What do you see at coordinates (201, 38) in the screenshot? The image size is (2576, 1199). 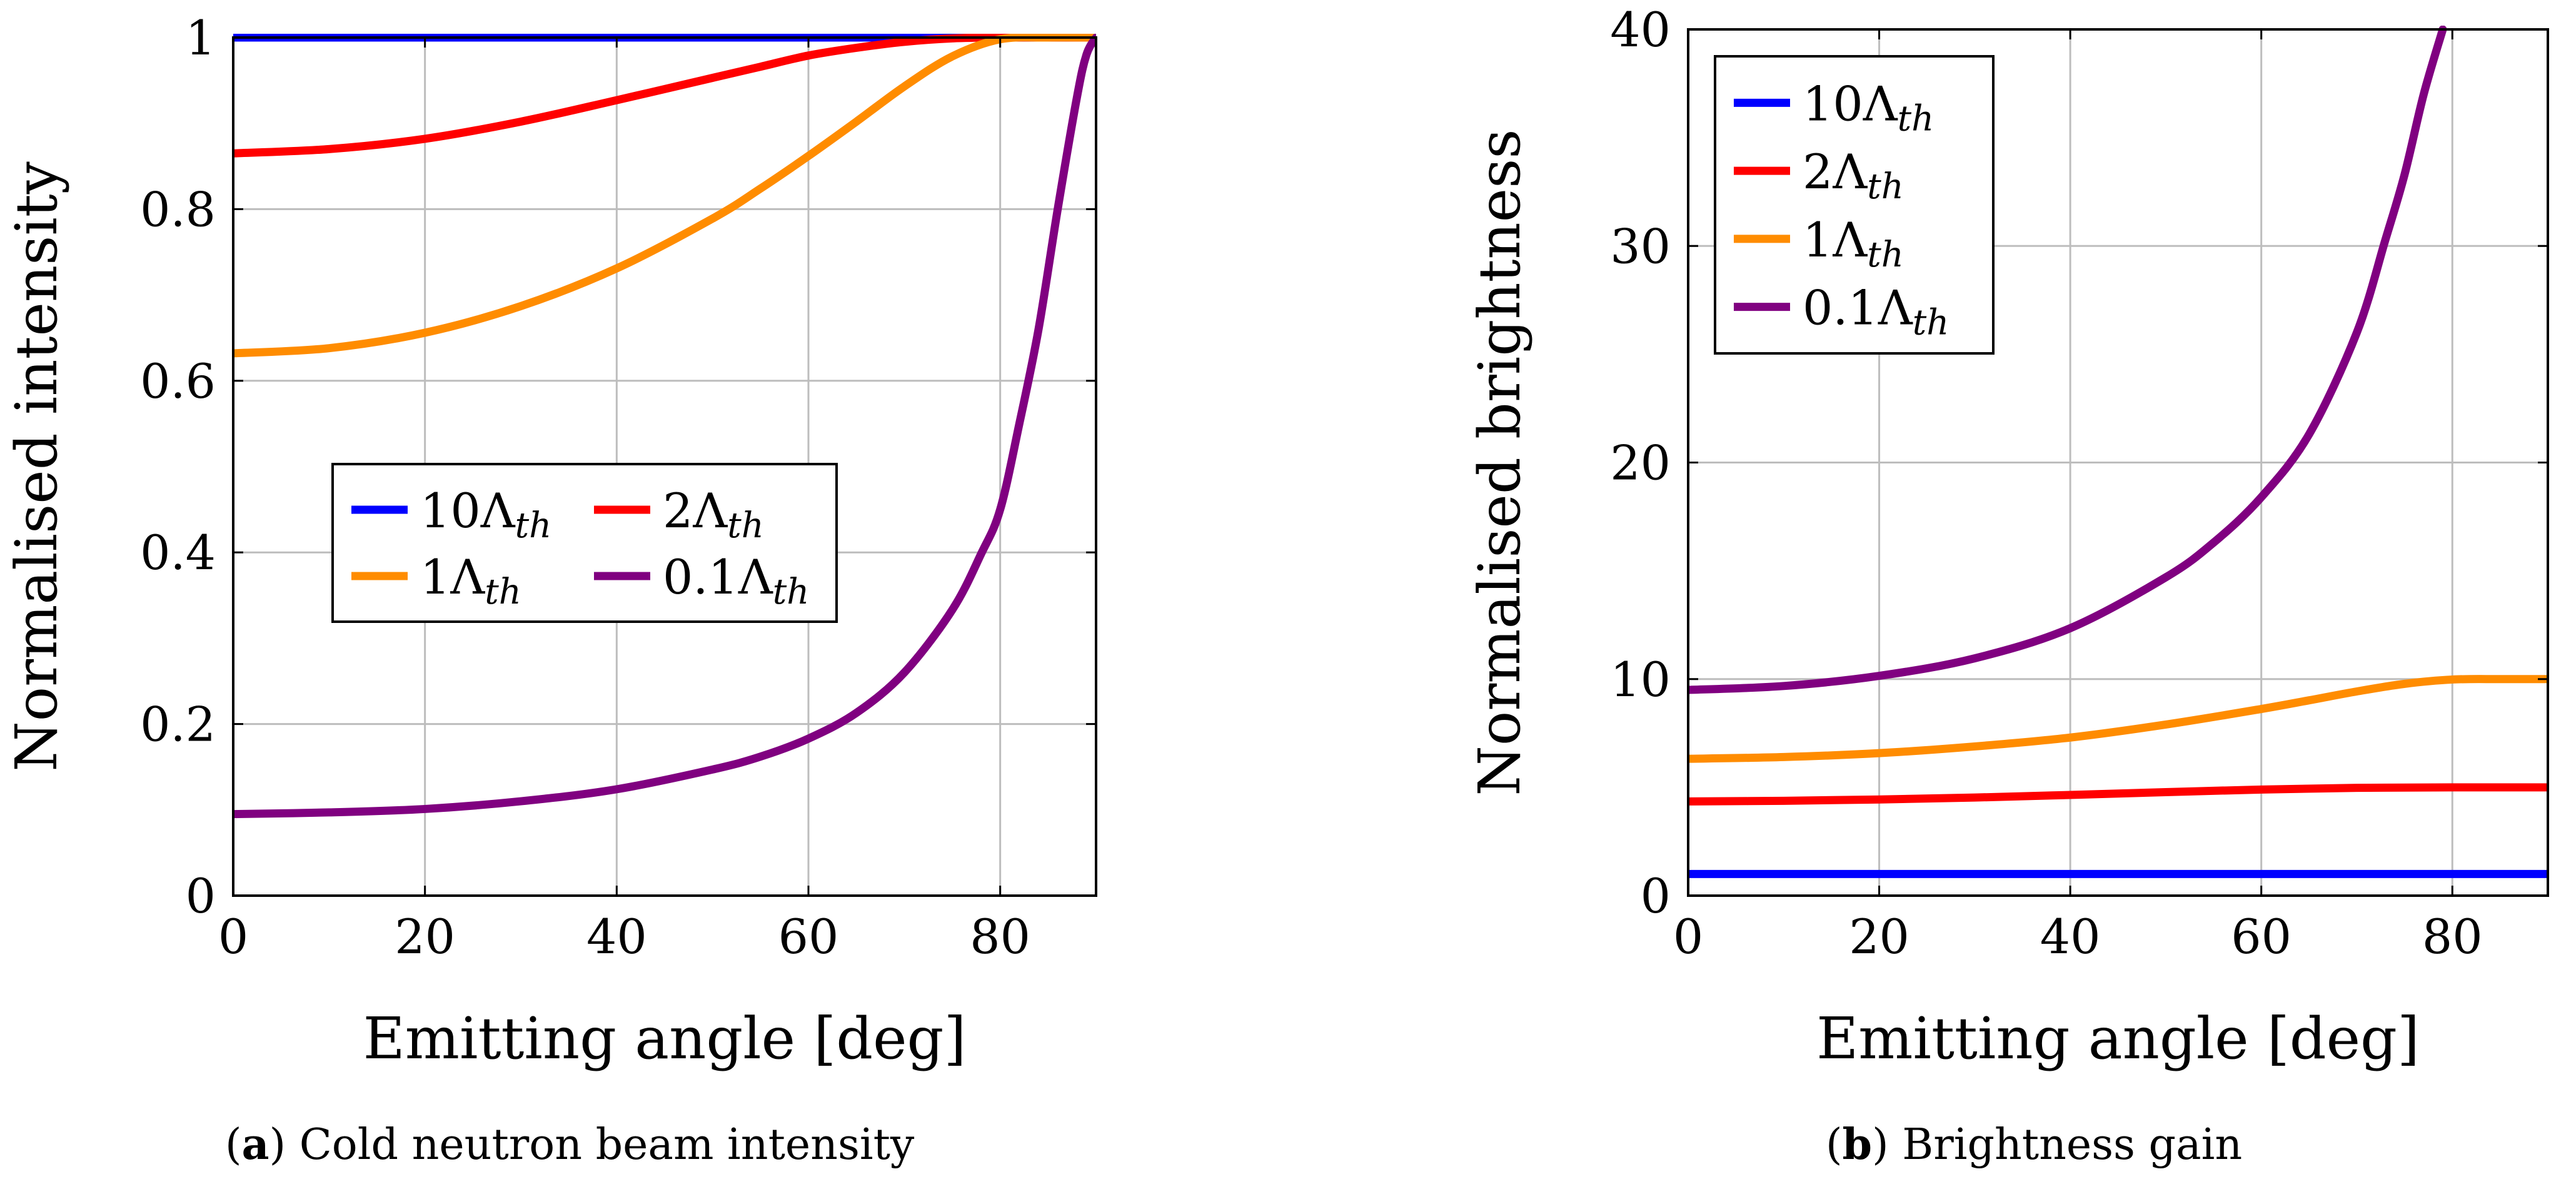 I see `y-tick-label: 1` at bounding box center [201, 38].